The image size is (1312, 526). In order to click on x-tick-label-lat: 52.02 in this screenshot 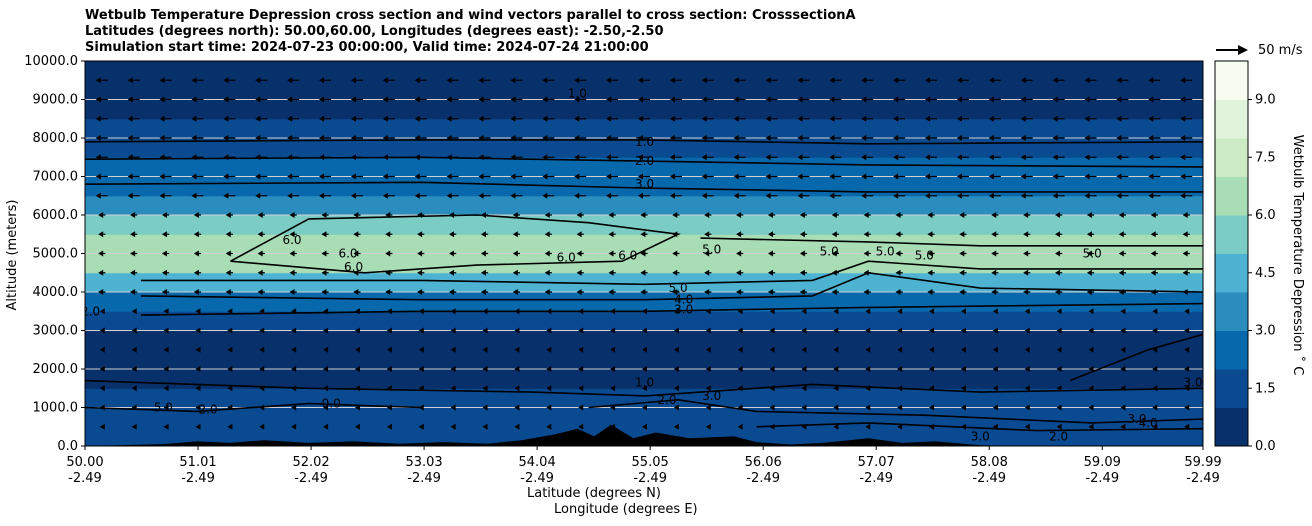, I will do `click(310, 462)`.